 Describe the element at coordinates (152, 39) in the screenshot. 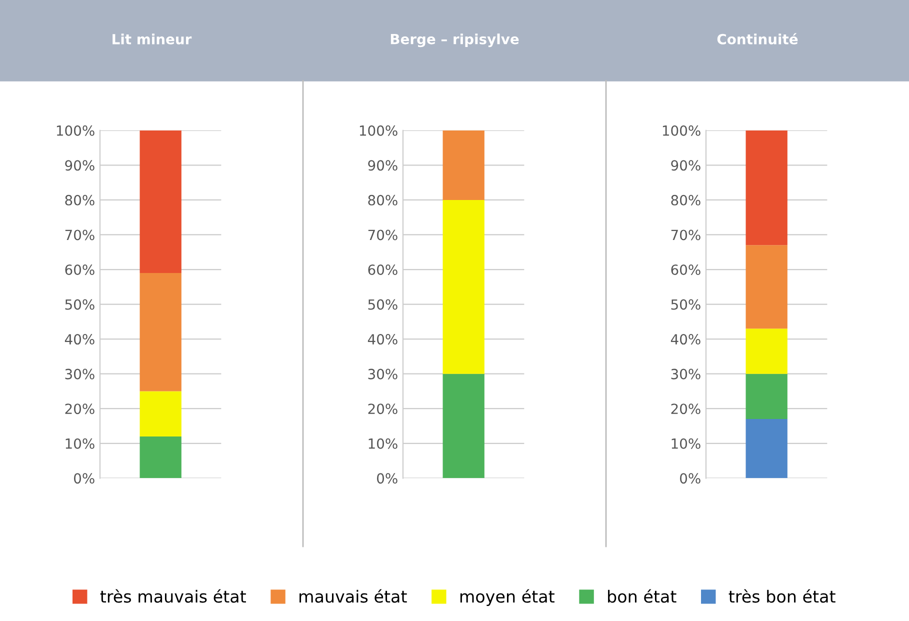

I see `chart-title: Lit mineur` at that location.